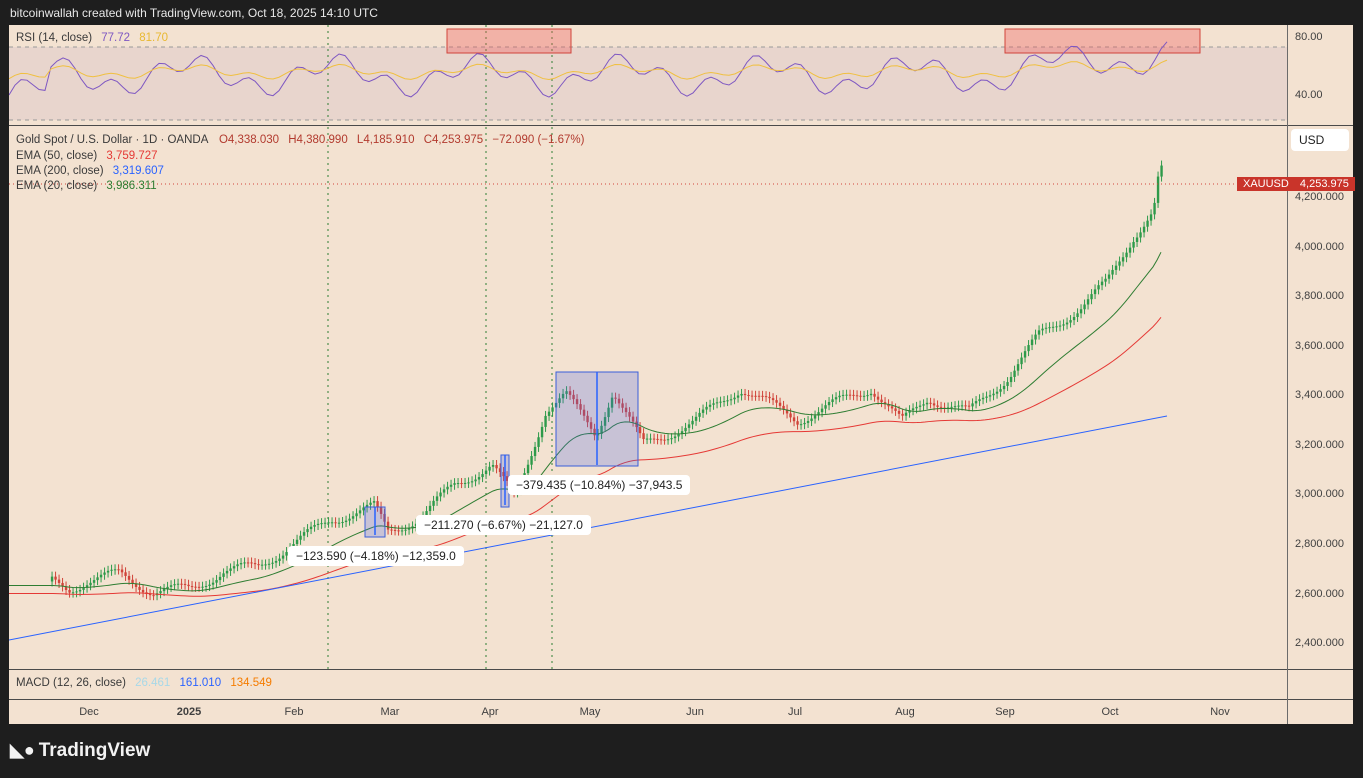 Image resolution: width=1363 pixels, height=778 pixels. Describe the element at coordinates (249, 140) in the screenshot. I see `ohlc-open: O4,338.030` at that location.